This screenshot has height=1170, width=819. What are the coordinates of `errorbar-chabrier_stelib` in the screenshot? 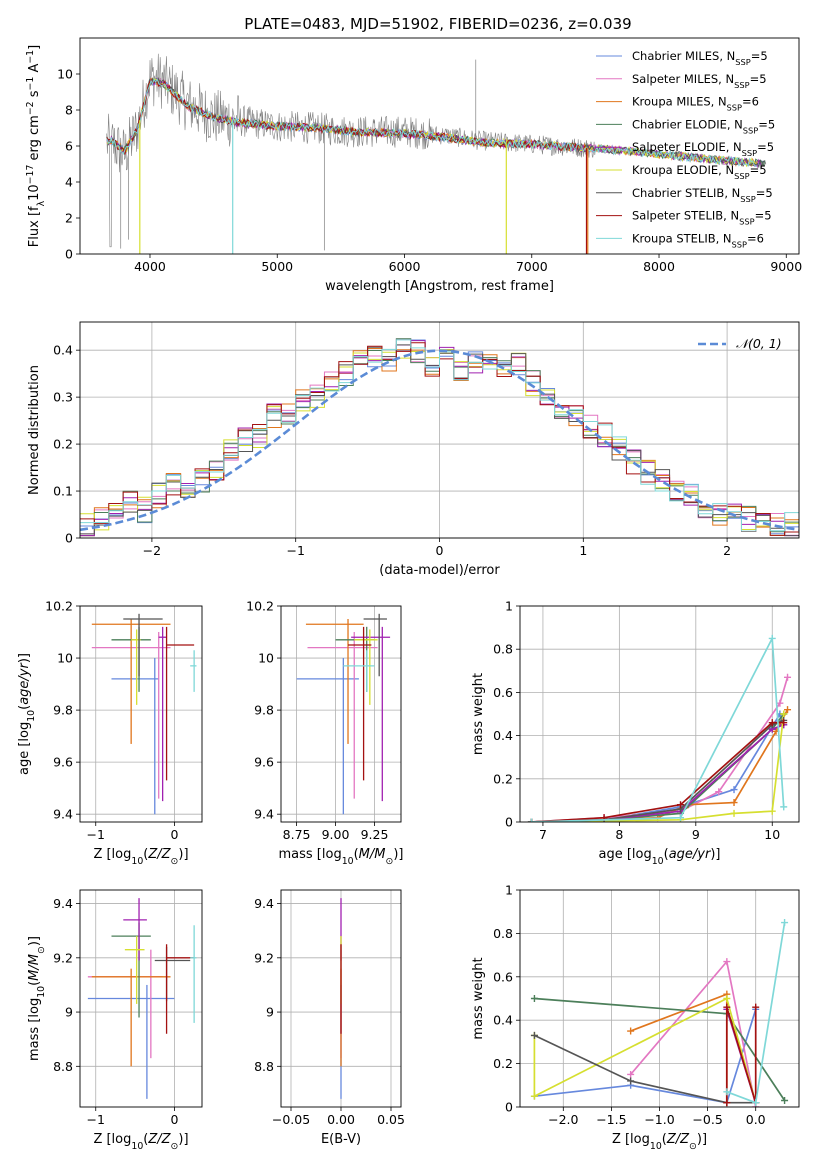 It's located at (143, 645).